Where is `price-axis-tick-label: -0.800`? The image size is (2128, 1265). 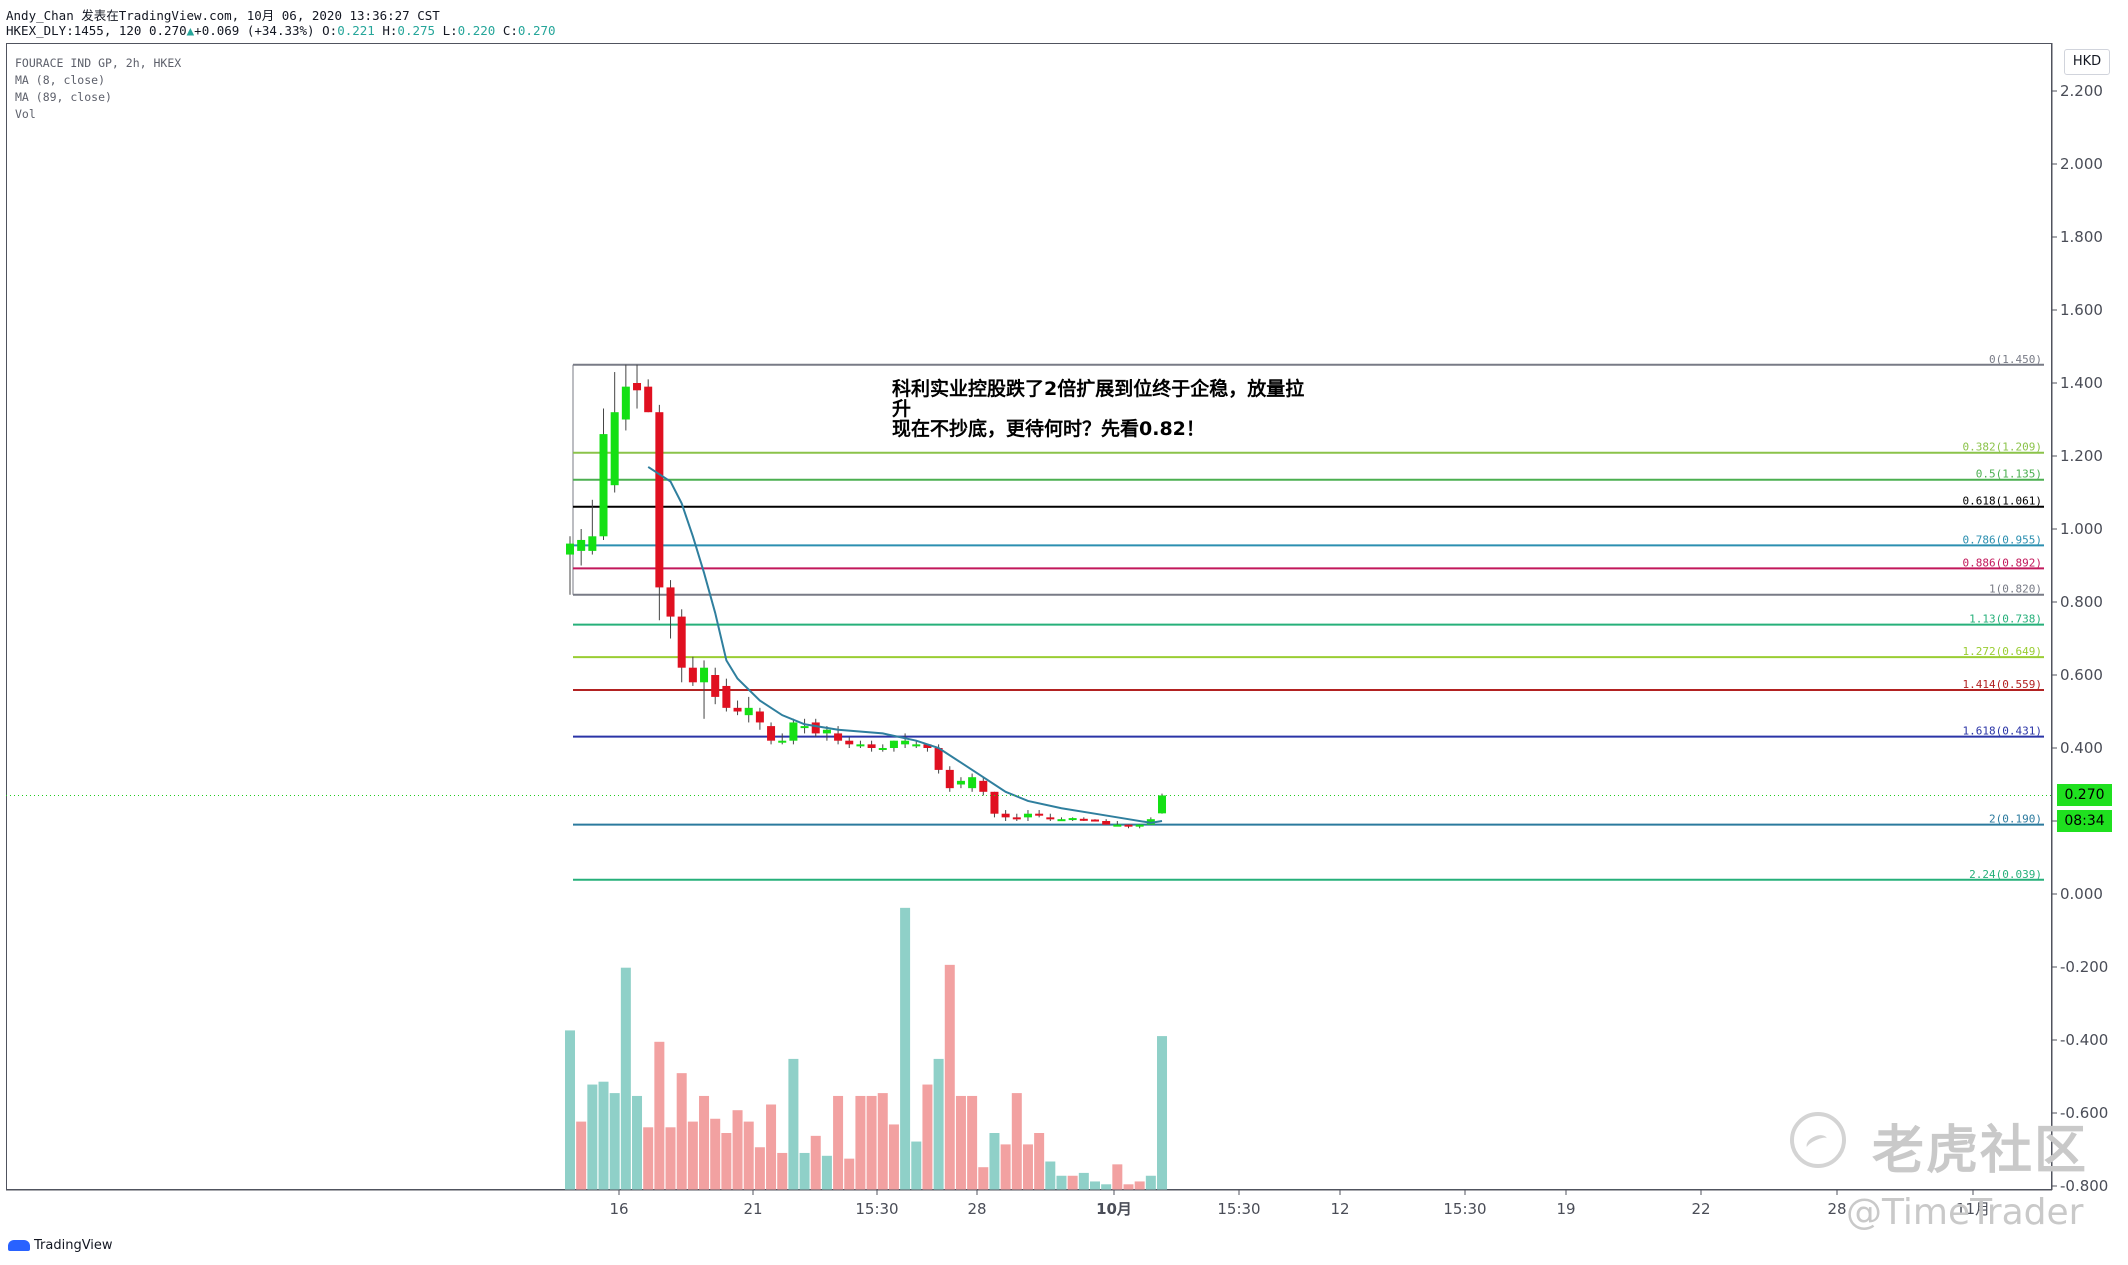 price-axis-tick-label: -0.800 is located at coordinates (2084, 1186).